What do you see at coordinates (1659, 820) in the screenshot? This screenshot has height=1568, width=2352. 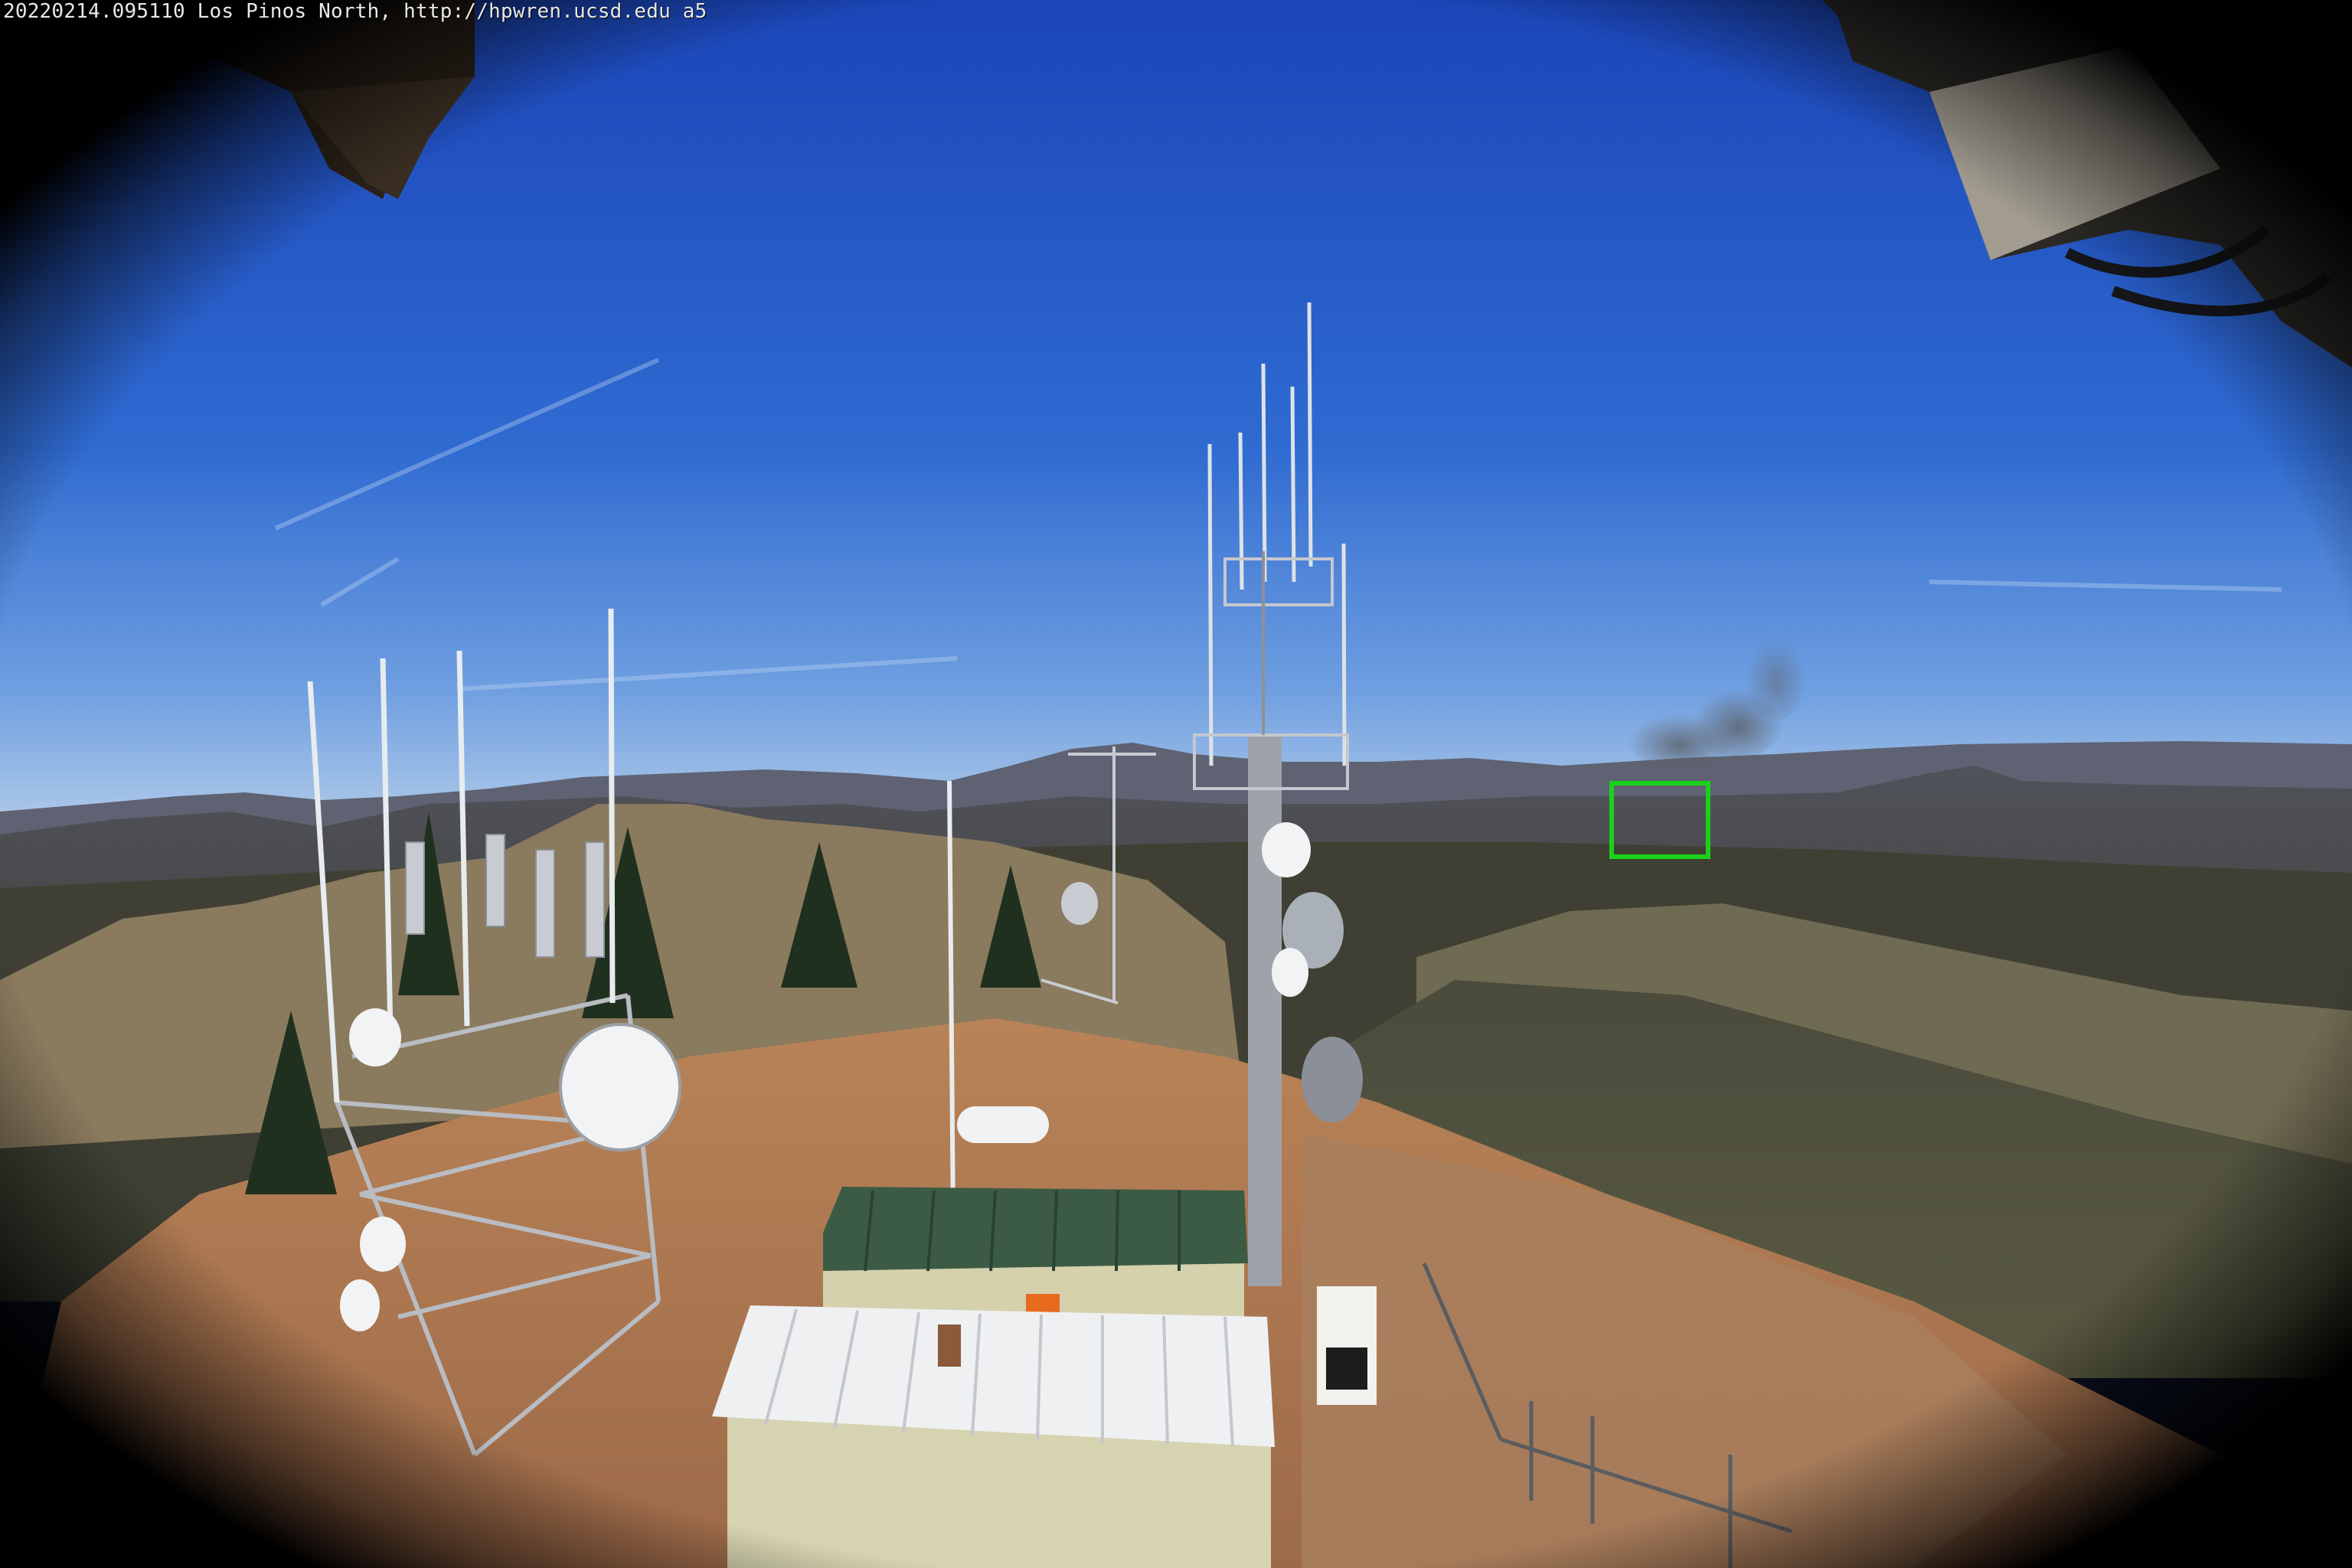 I see `detection-box` at bounding box center [1659, 820].